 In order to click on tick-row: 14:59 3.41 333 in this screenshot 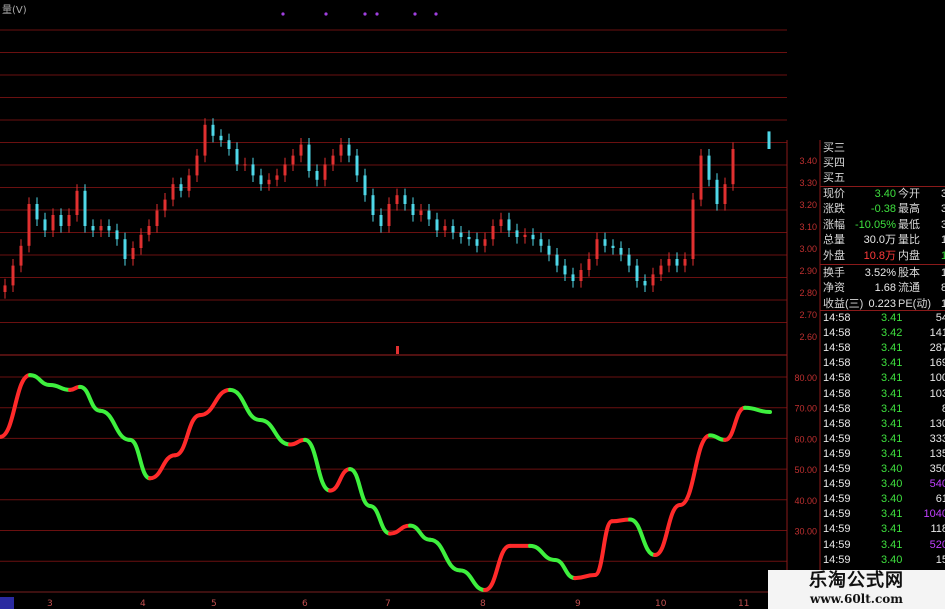, I will do `click(884, 439)`.